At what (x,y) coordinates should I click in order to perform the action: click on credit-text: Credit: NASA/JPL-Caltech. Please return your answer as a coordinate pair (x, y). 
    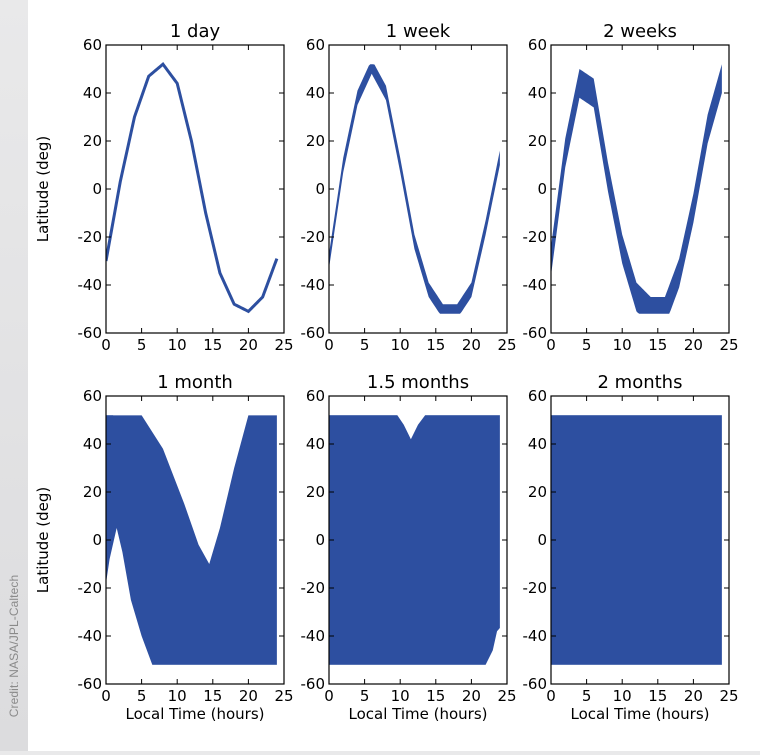
    Looking at the image, I should click on (14, 645).